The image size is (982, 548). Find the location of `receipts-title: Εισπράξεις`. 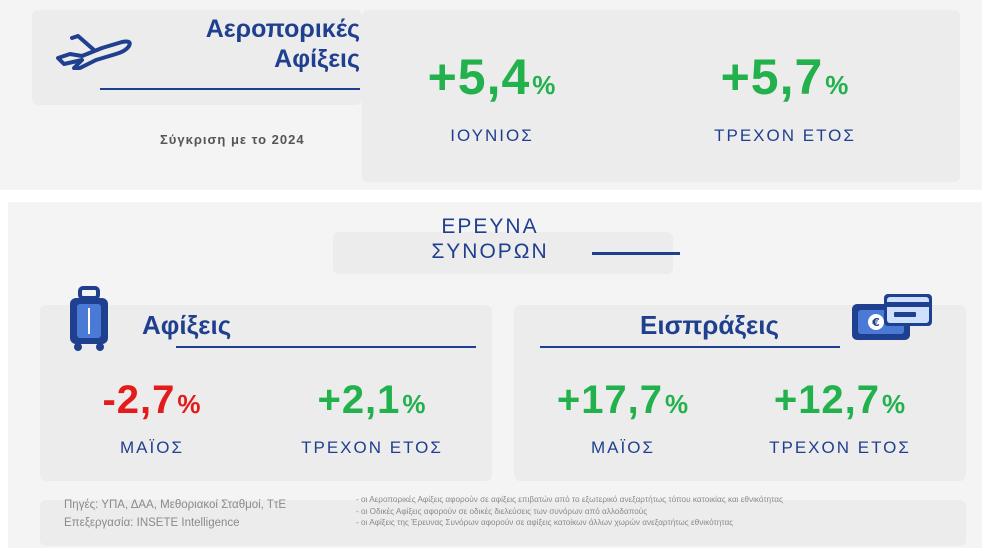

receipts-title: Εισπράξεις is located at coordinates (709, 325).